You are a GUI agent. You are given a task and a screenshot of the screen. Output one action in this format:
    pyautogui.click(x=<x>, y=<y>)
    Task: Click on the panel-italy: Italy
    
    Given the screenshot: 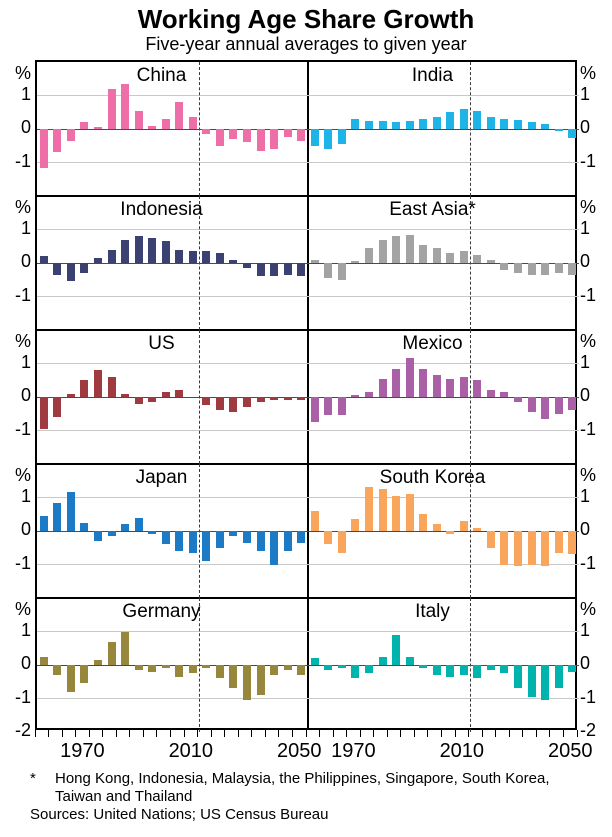 What is the action you would take?
    pyautogui.click(x=443, y=665)
    